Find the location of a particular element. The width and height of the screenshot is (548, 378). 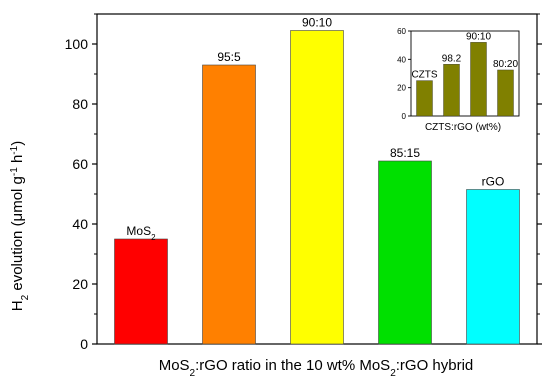

x-axis-title-part: :rGO ratio in the 10 wt% MoS is located at coordinates (292, 365).